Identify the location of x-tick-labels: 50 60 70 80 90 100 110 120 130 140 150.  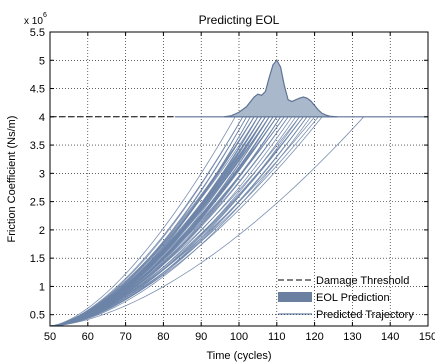
(239, 337).